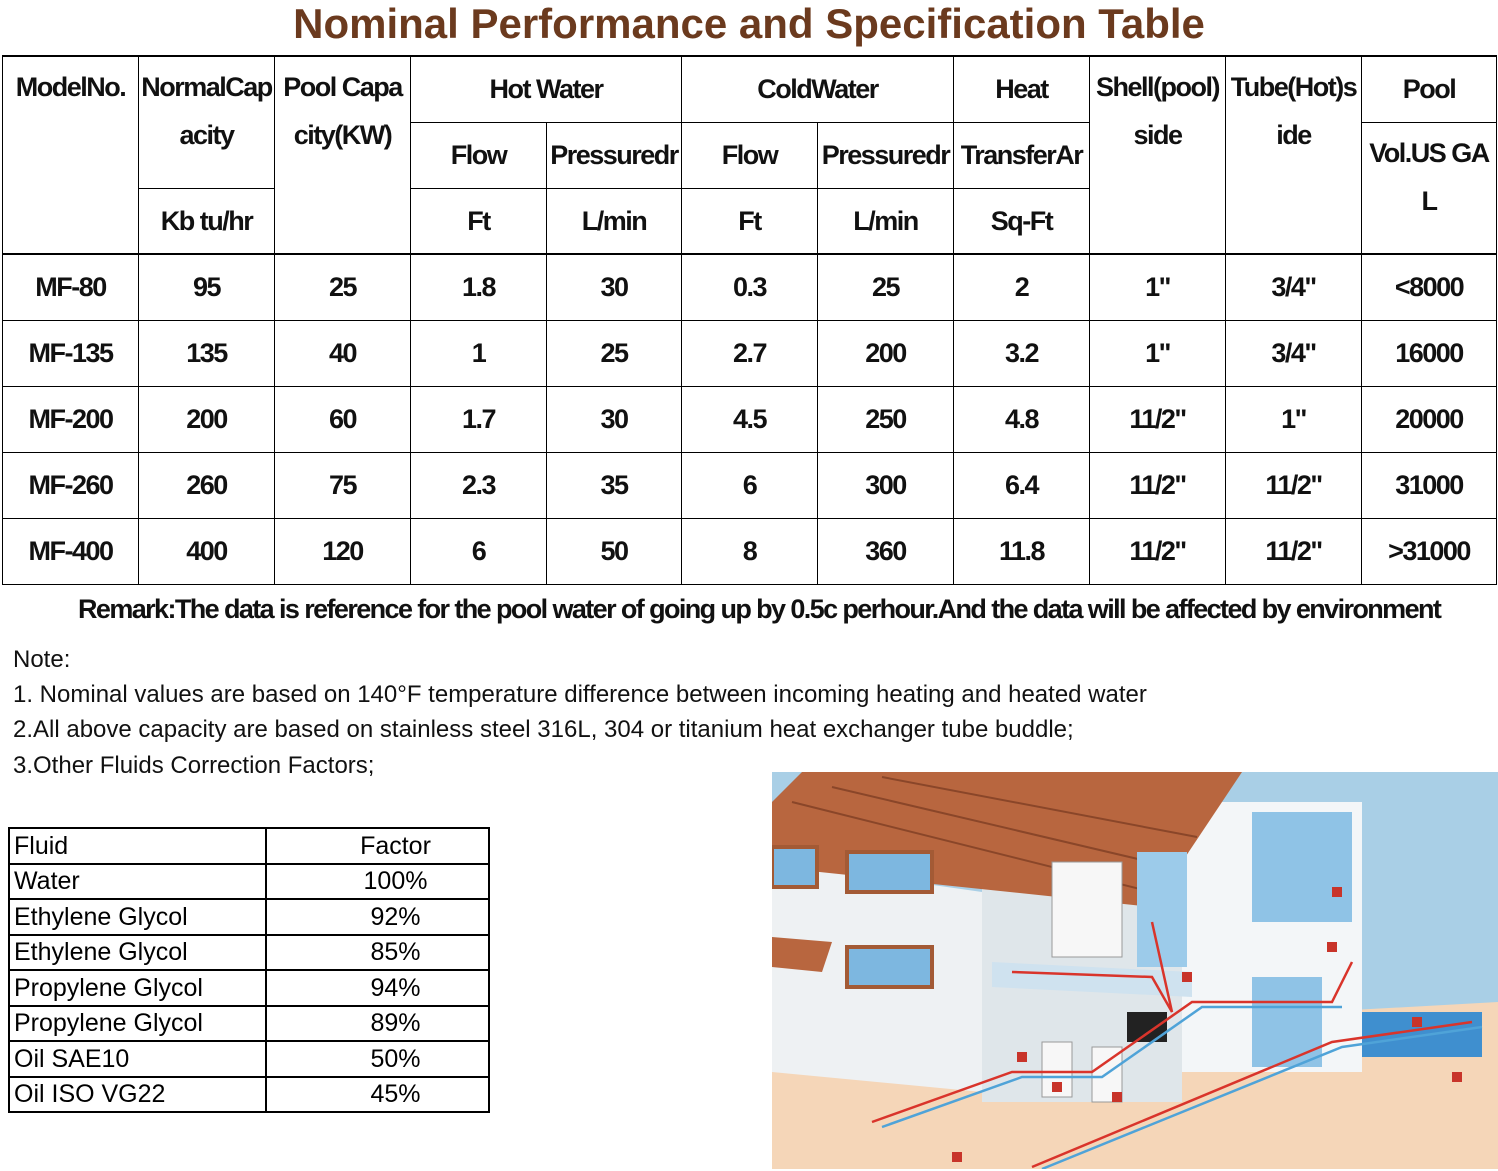 This screenshot has width=1498, height=1171. Describe the element at coordinates (70, 287) in the screenshot. I see `cell-model-no: MF-80` at that location.